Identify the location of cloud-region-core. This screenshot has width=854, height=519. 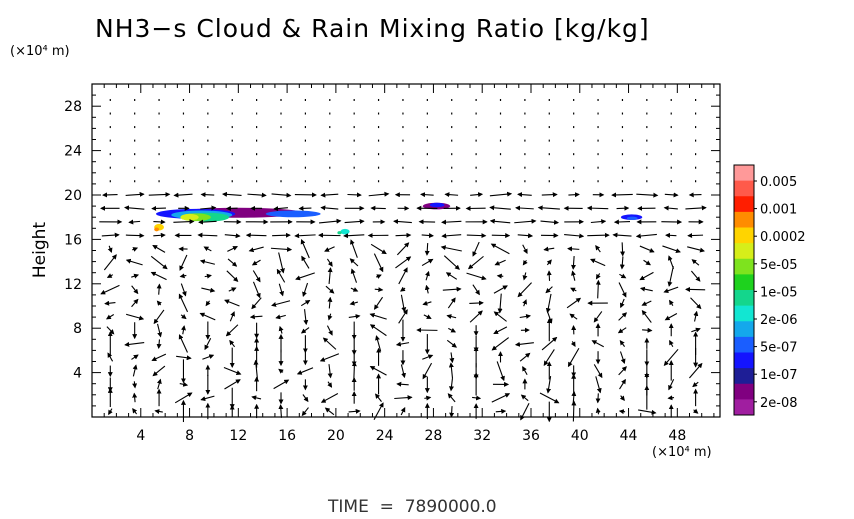
(189, 217).